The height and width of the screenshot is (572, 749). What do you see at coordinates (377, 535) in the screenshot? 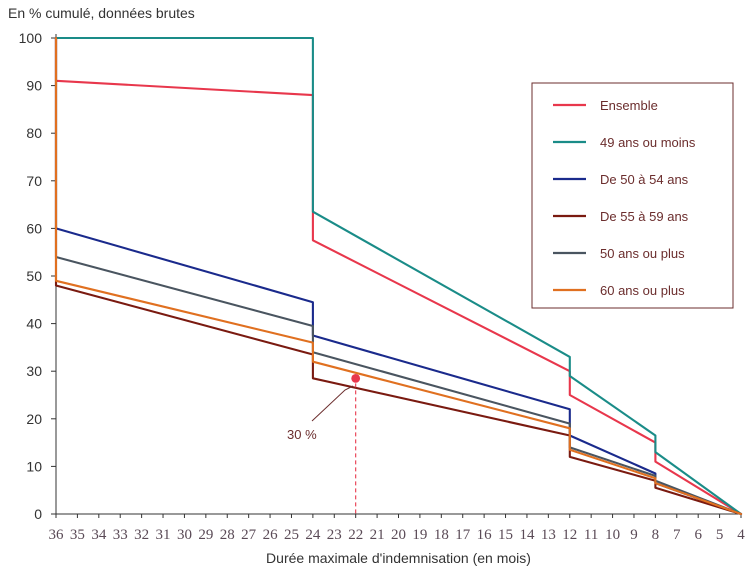
I see `x-tick-label: 21` at bounding box center [377, 535].